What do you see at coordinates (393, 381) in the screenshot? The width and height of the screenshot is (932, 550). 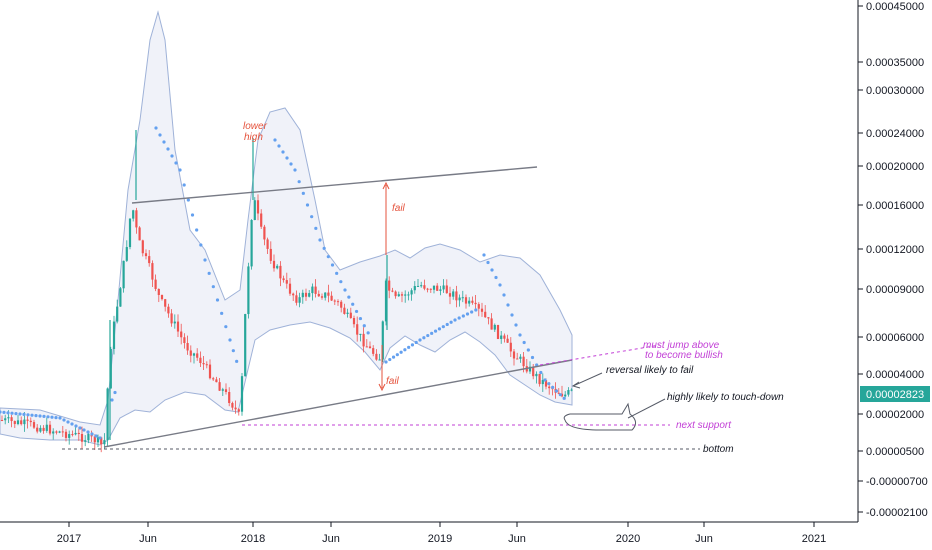 I see `annotation-fail-bottom: fail` at bounding box center [393, 381].